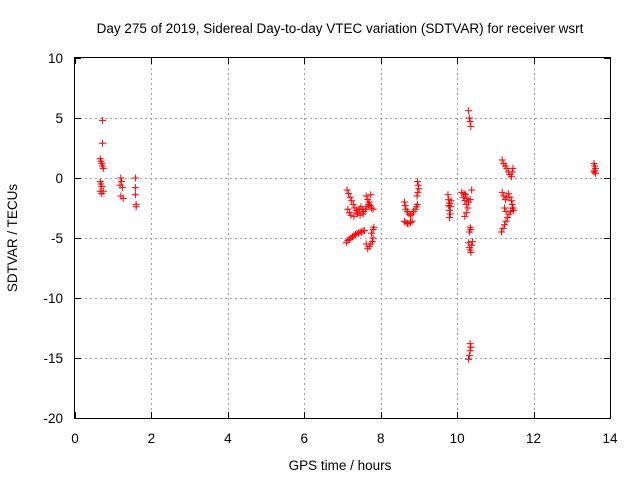  Describe the element at coordinates (305, 438) in the screenshot. I see `x-tick-label: 6` at that location.